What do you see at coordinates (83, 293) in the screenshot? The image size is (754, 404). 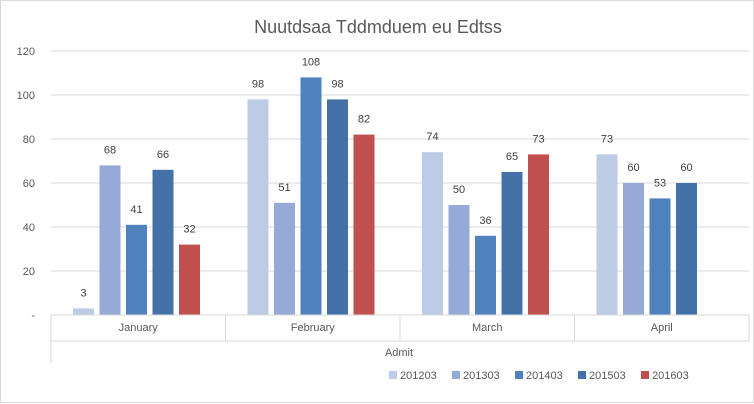 I see `data-label: 3` at bounding box center [83, 293].